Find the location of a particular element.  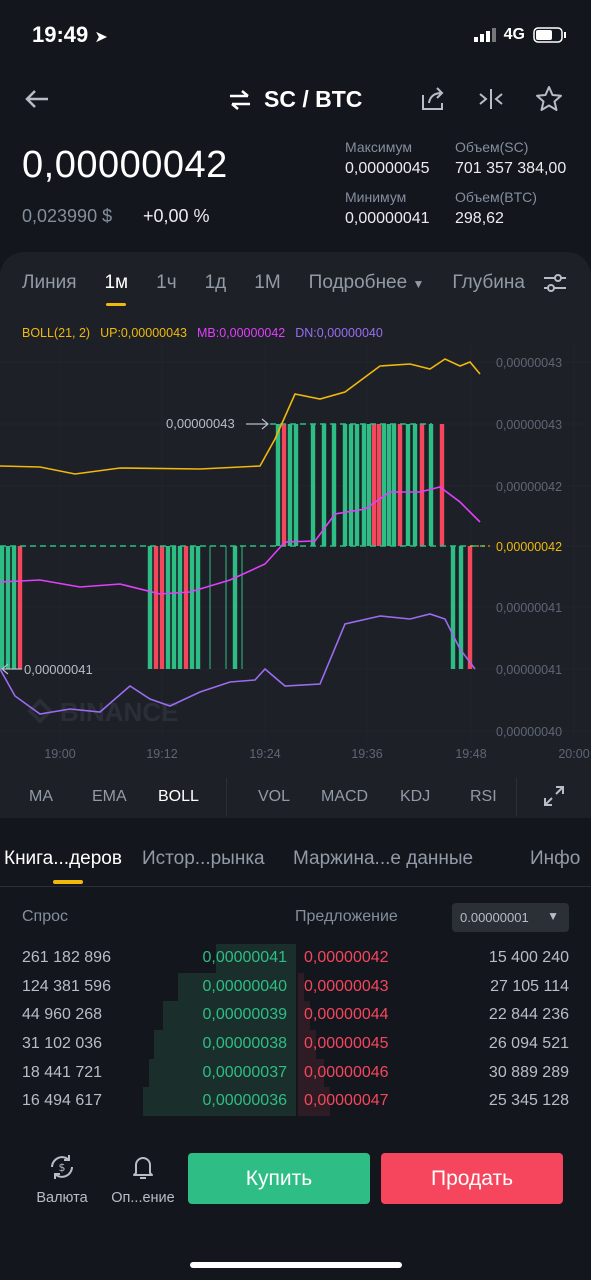

chart-settings-icon is located at coordinates (555, 283).